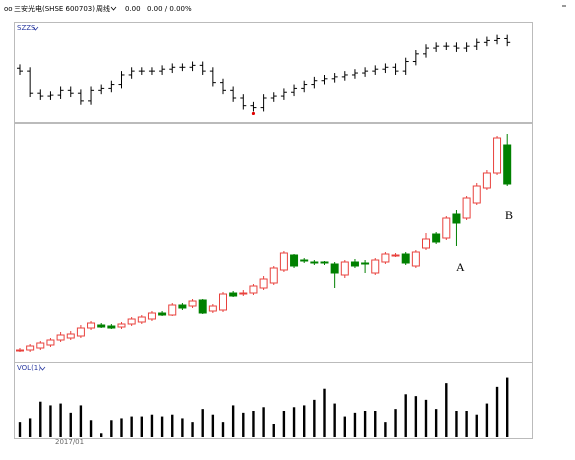  Describe the element at coordinates (103, 8) in the screenshot. I see `period: 周线` at that location.